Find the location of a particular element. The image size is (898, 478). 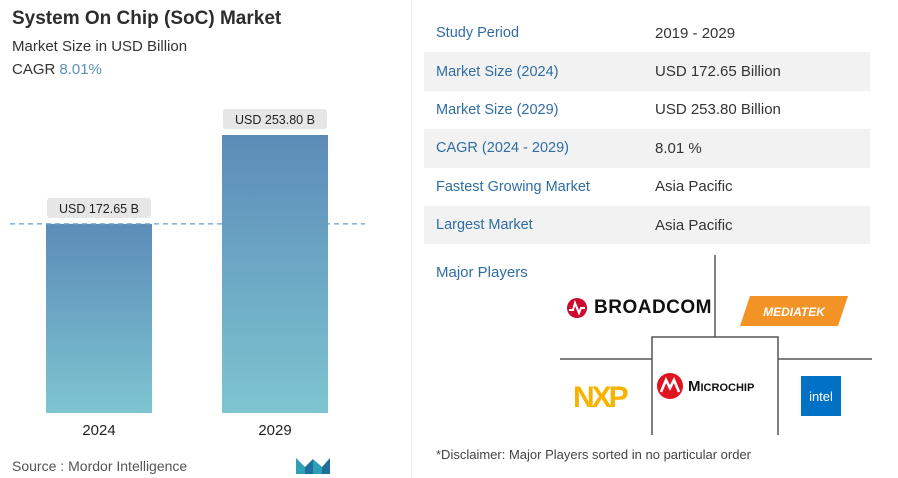

cagr-value: 8.01% is located at coordinates (80, 69).